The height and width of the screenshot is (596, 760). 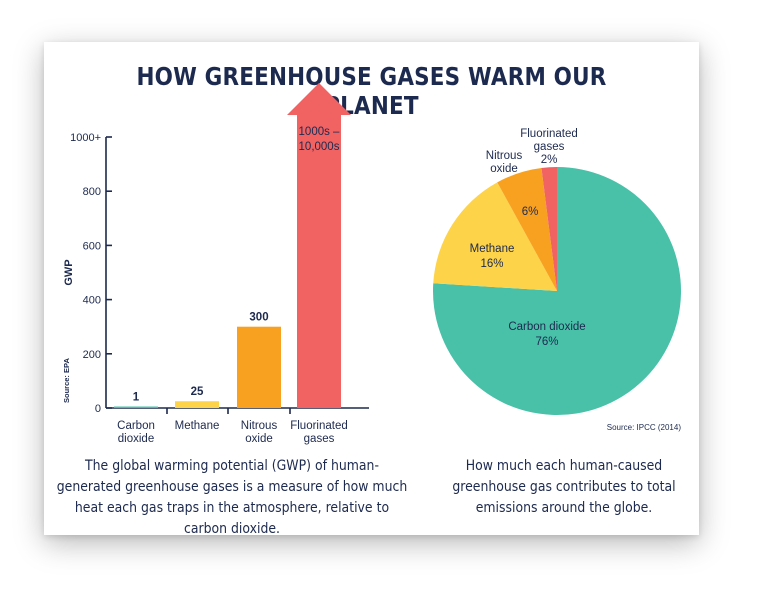 I want to click on pie-label-name: Carbon dioxide, so click(x=546, y=327).